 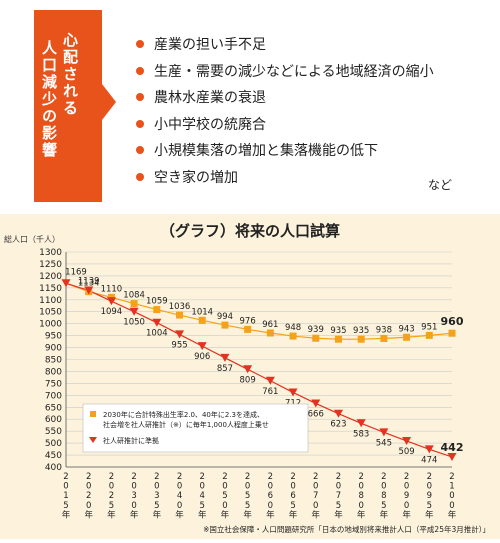 I want to click on data-label-a: 1134, so click(x=89, y=284).